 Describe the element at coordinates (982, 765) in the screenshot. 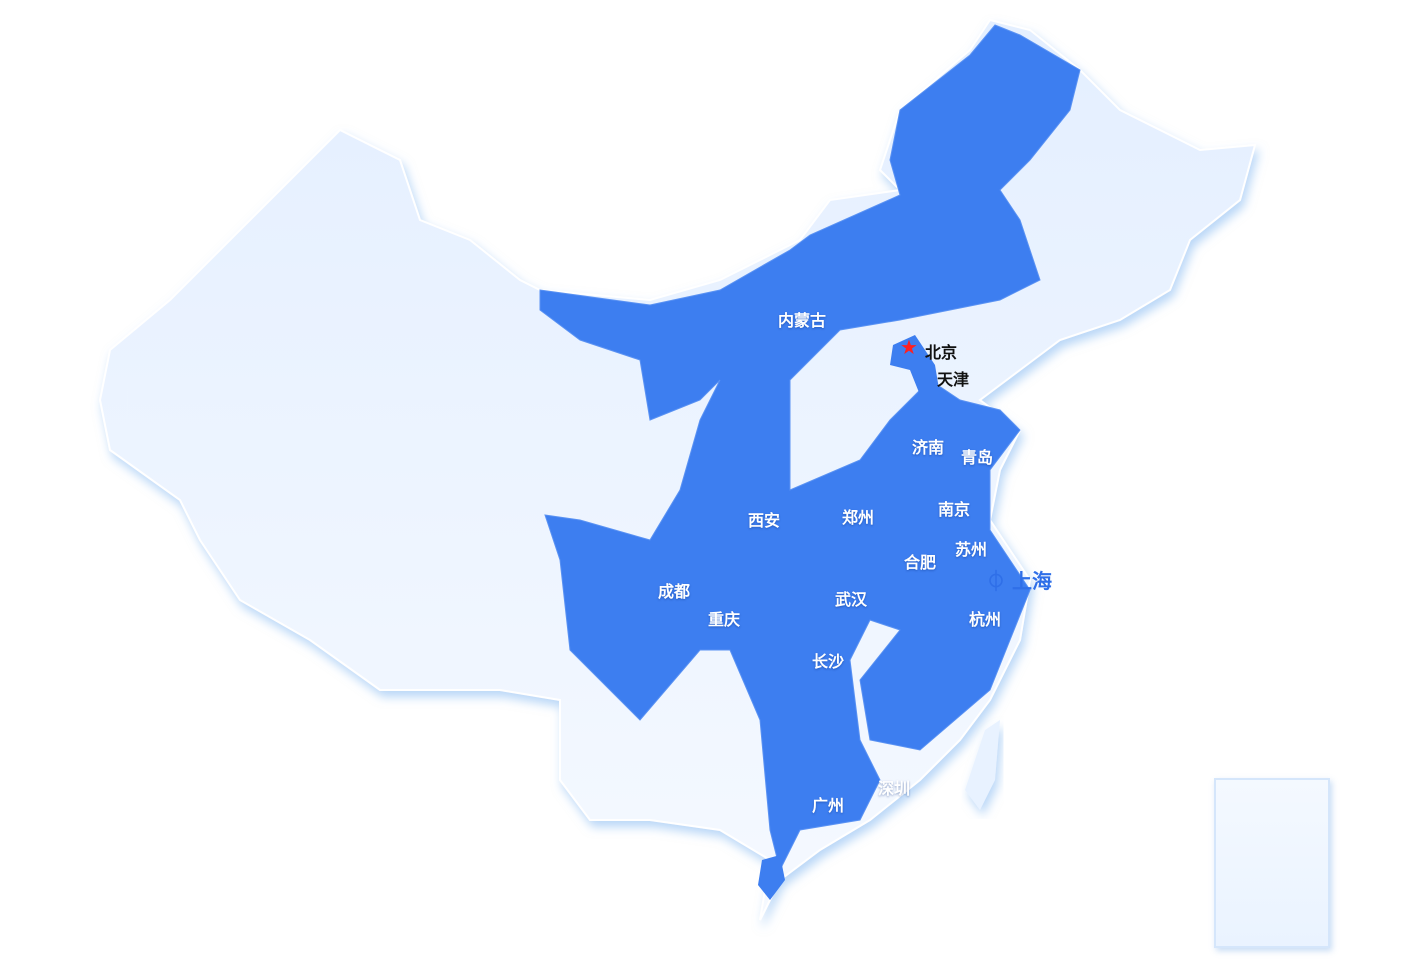

I see `taiwan-island` at that location.